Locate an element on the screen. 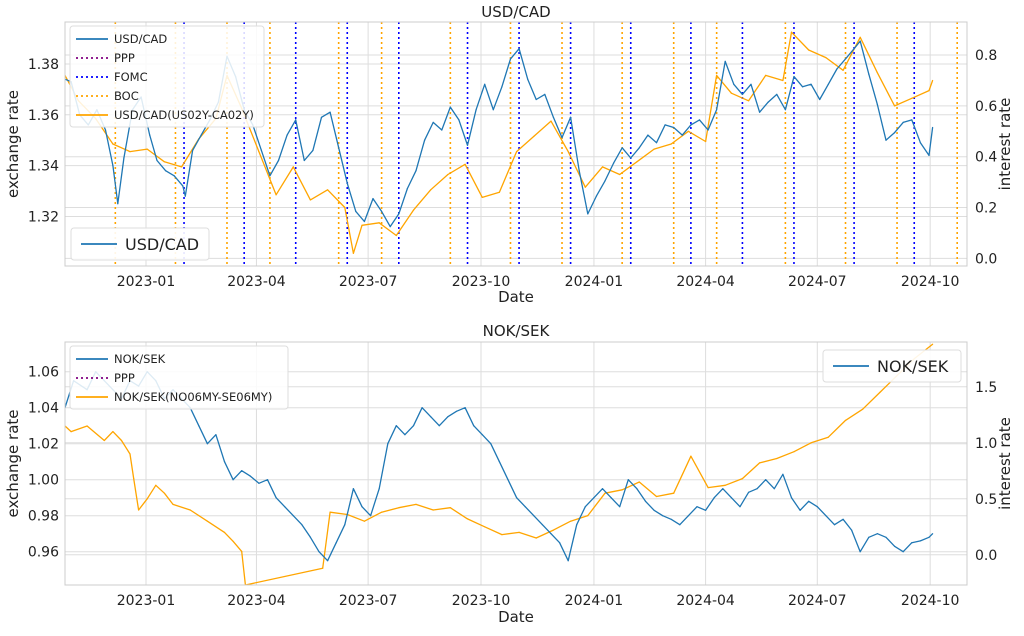 The height and width of the screenshot is (636, 1024). legend-entry-label: USD/CAD is located at coordinates (140, 39).